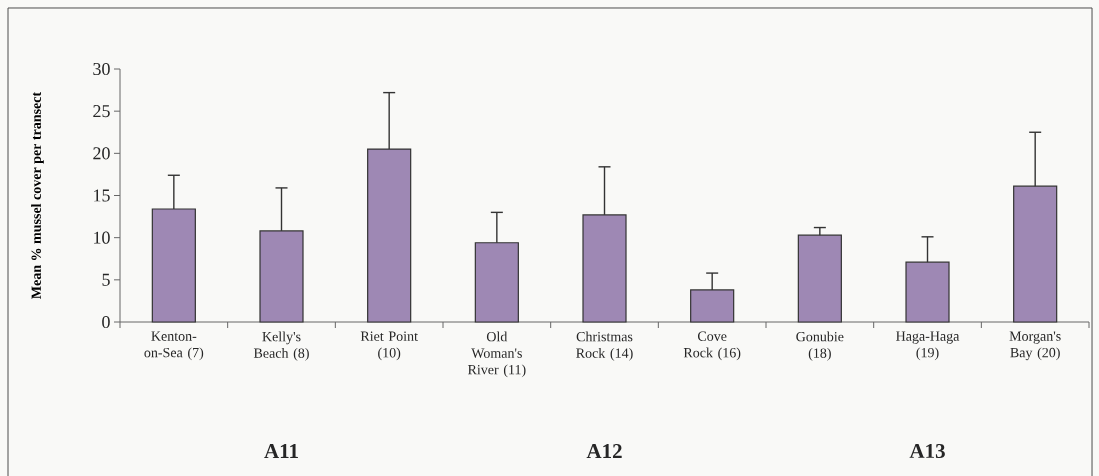 This screenshot has height=476, width=1099. I want to click on y-axis-title: Mean % mussel cover per transect, so click(37, 195).